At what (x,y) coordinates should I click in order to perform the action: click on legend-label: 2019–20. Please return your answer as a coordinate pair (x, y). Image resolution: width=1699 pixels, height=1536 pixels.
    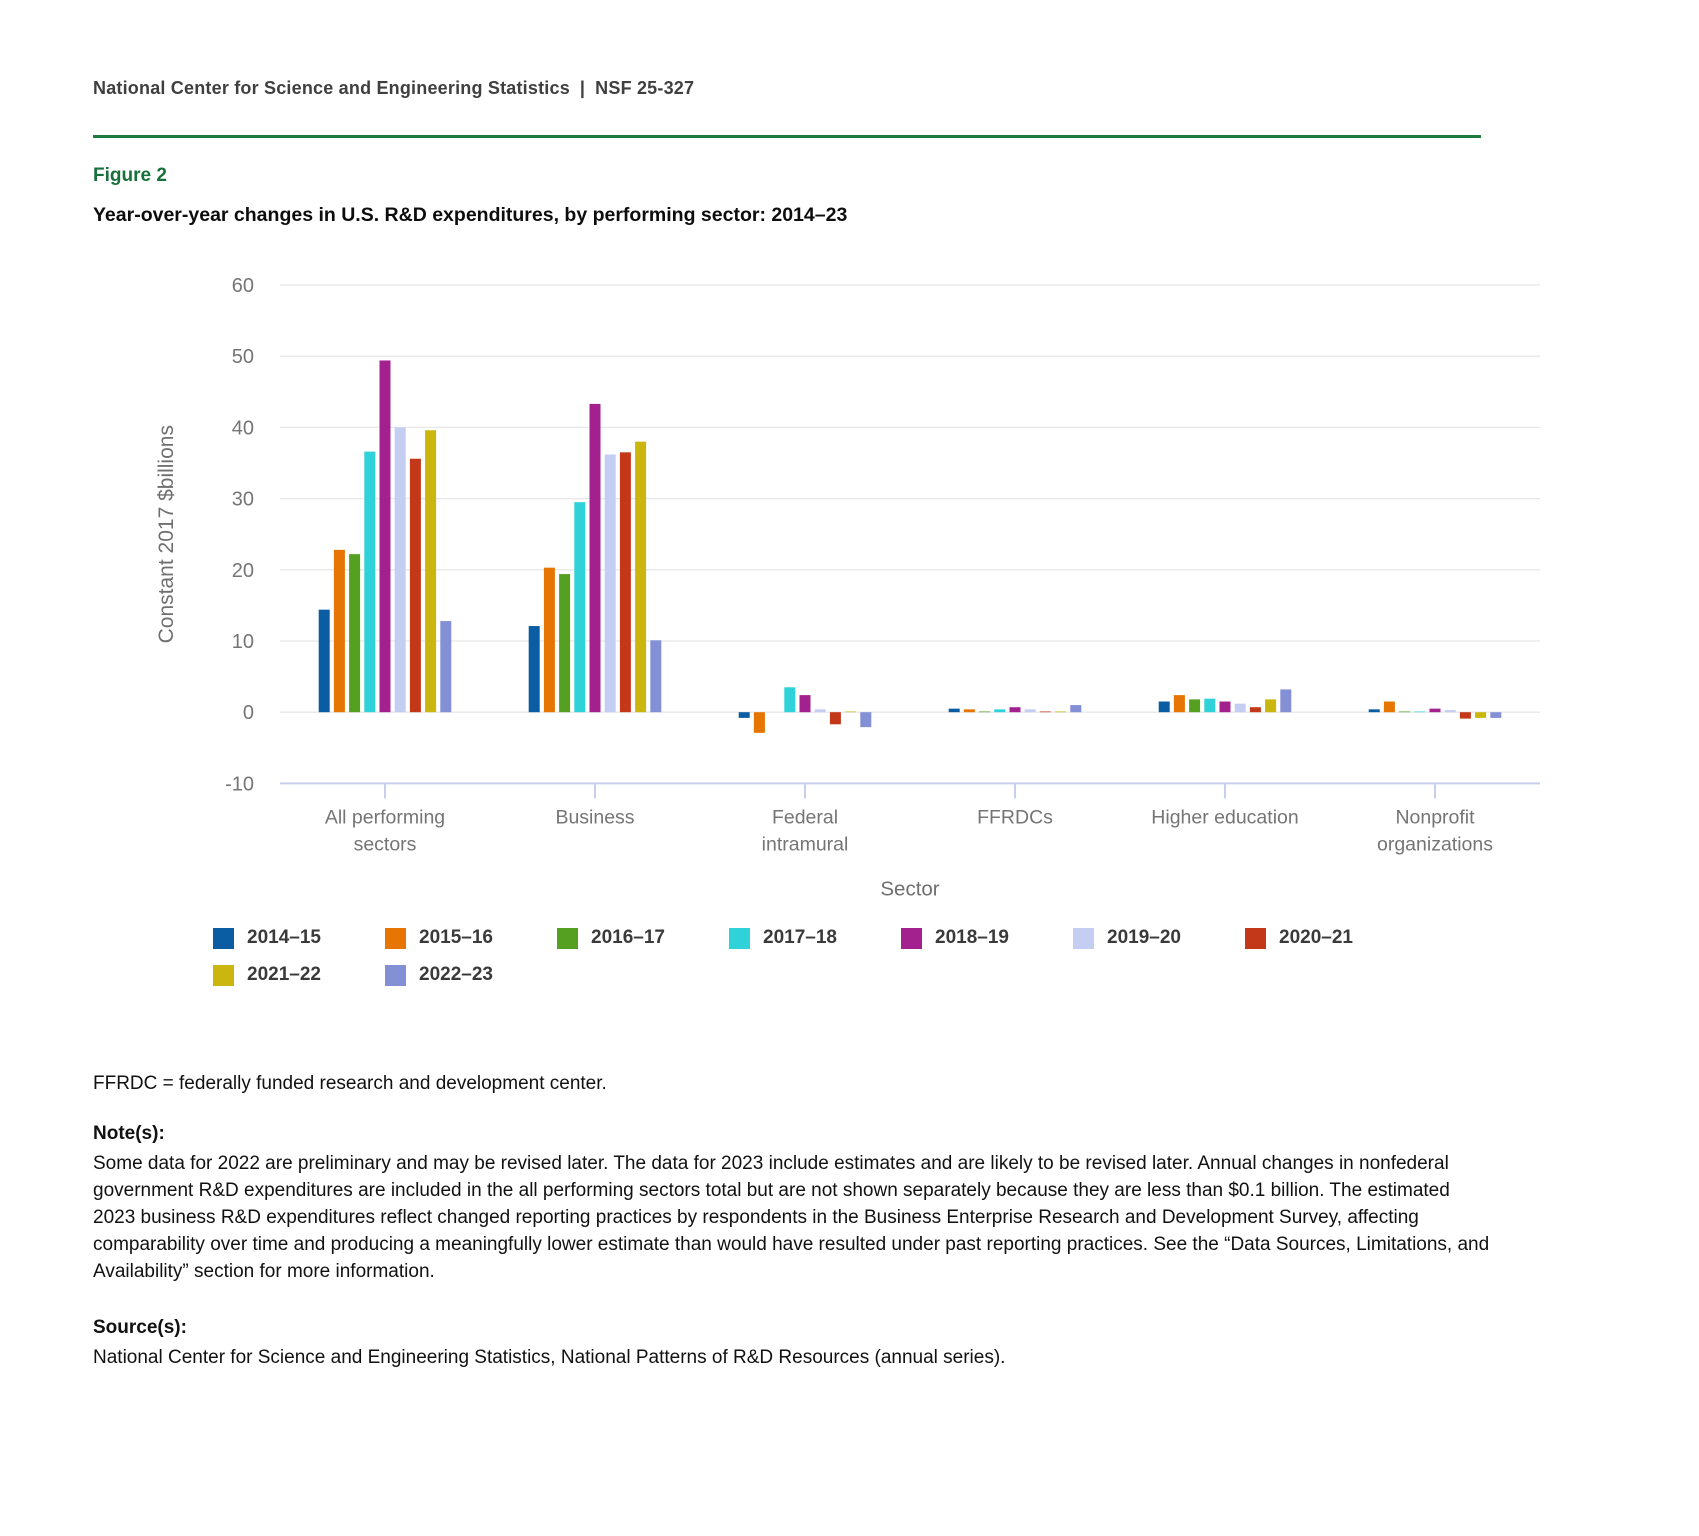
    Looking at the image, I should click on (1144, 937).